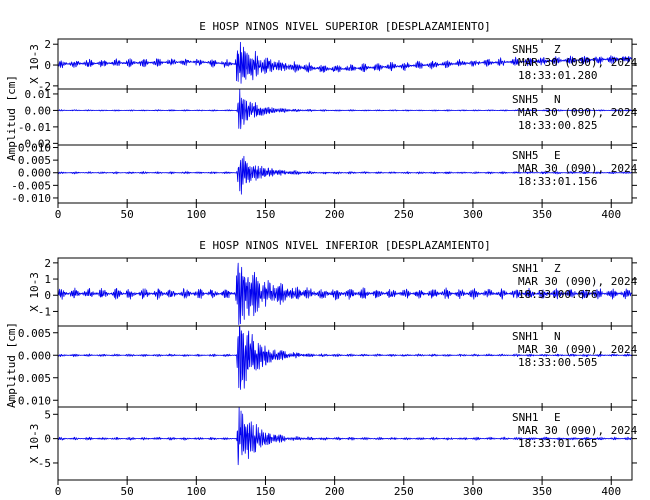  Describe the element at coordinates (34, 148) in the screenshot. I see `y-tick-label: 0.010` at that location.